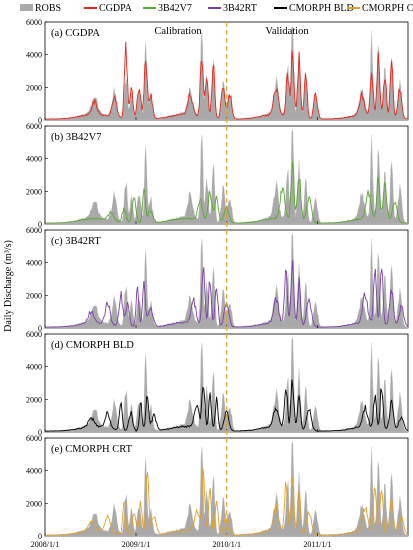 The height and width of the screenshot is (550, 413). I want to click on legend-label: 3B42RT, so click(240, 8).